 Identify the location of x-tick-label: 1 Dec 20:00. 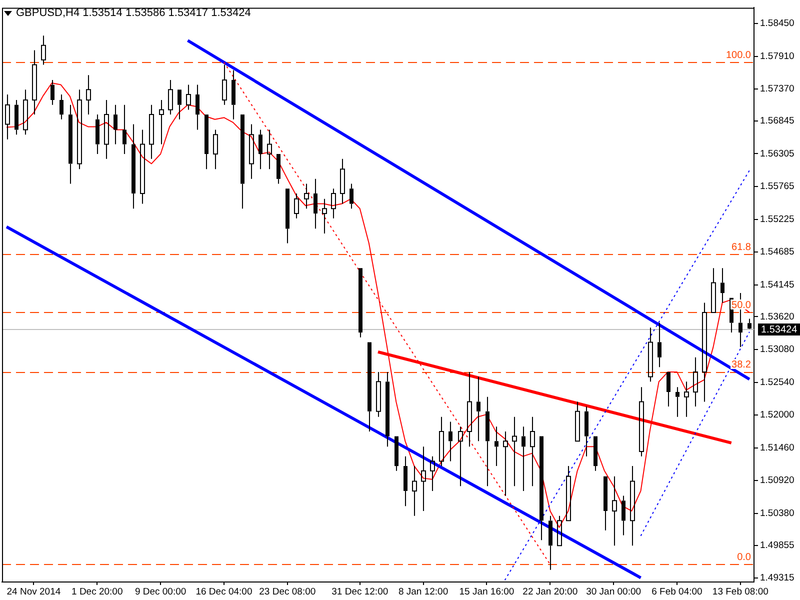
(97, 592).